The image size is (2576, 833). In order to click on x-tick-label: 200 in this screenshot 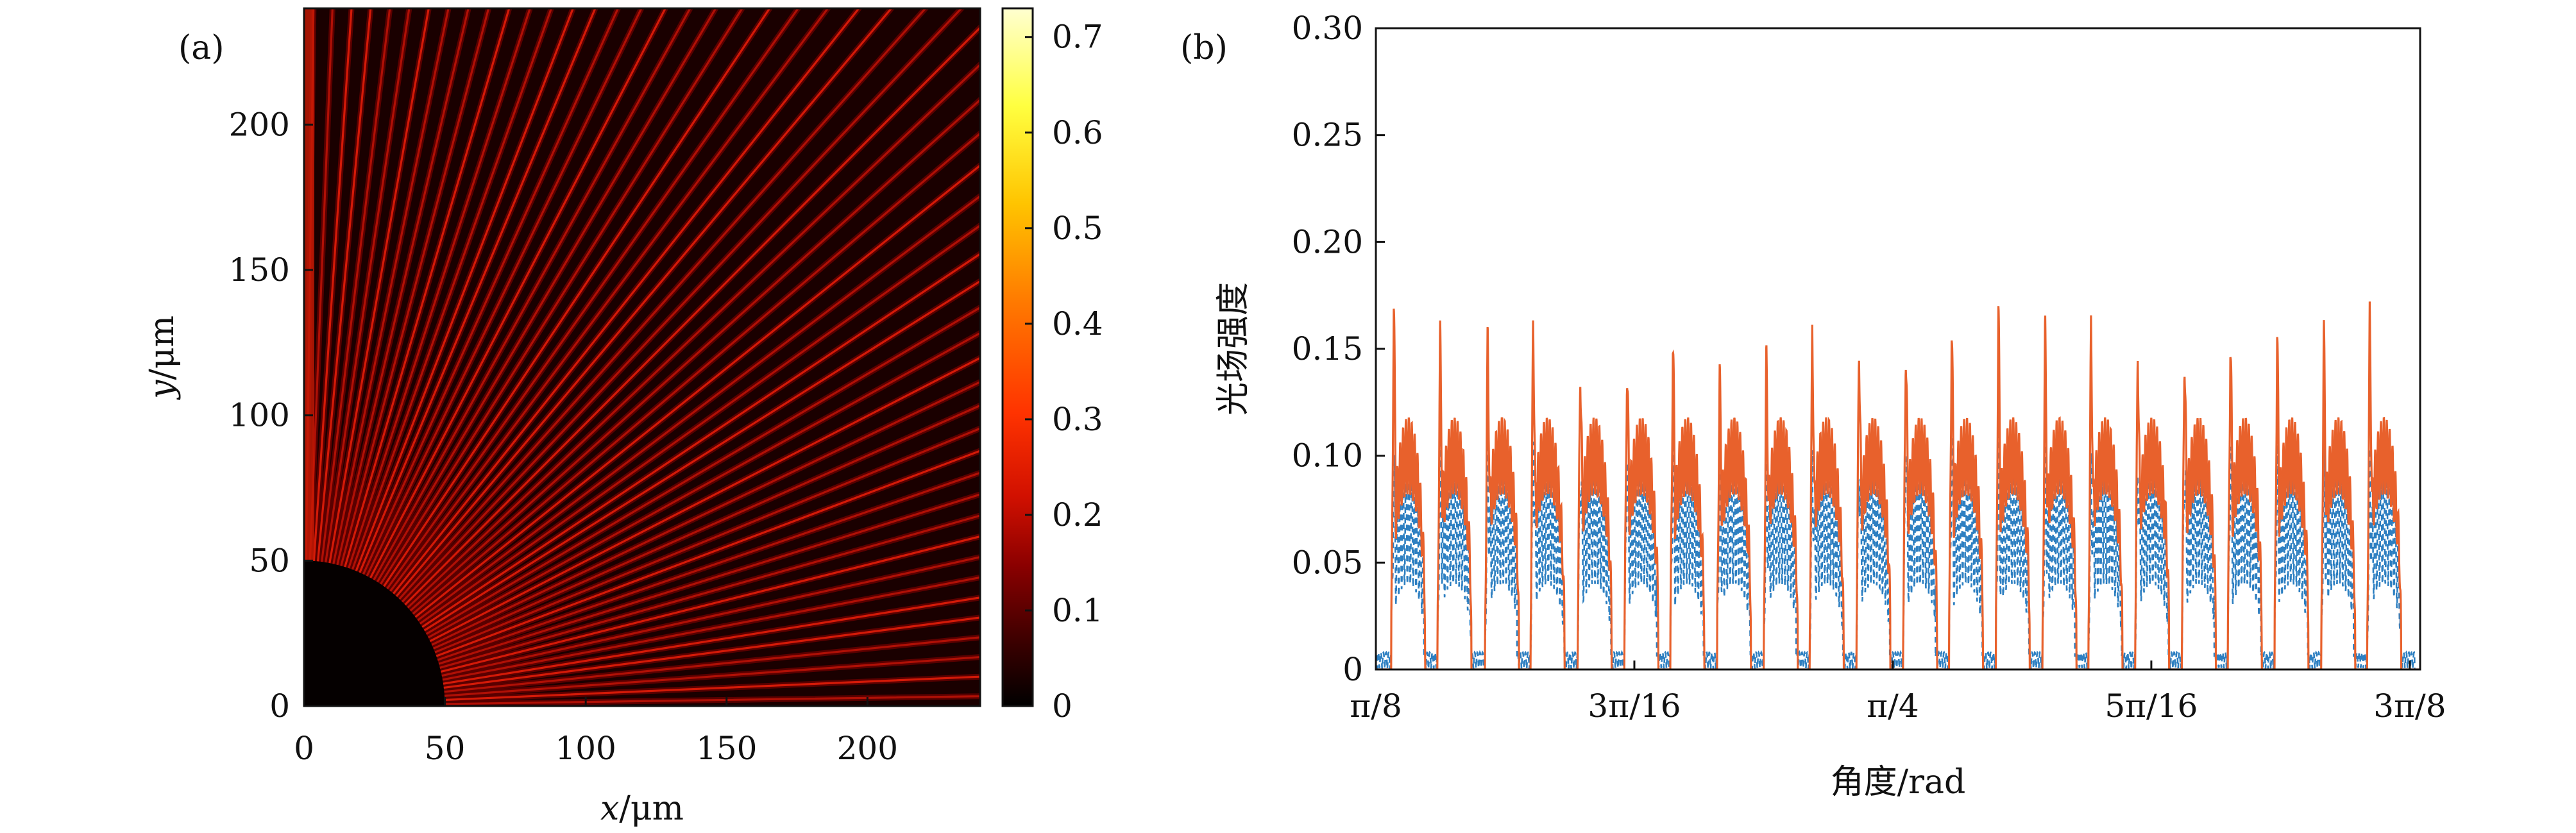, I will do `click(867, 748)`.